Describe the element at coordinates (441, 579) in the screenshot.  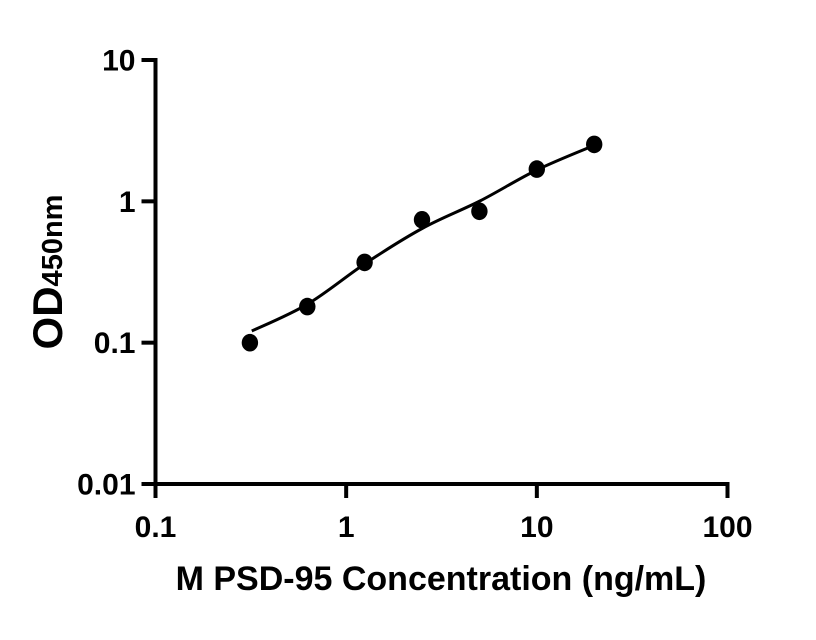
I see `x-axis-title: M PSD-95 Concentration (ng/mL)` at that location.